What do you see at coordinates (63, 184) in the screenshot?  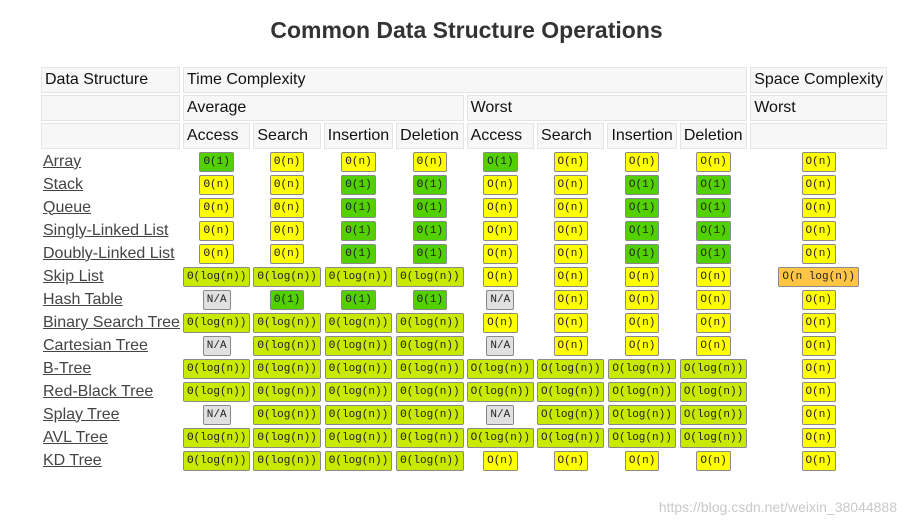 I see `data-structure-link: Stack` at bounding box center [63, 184].